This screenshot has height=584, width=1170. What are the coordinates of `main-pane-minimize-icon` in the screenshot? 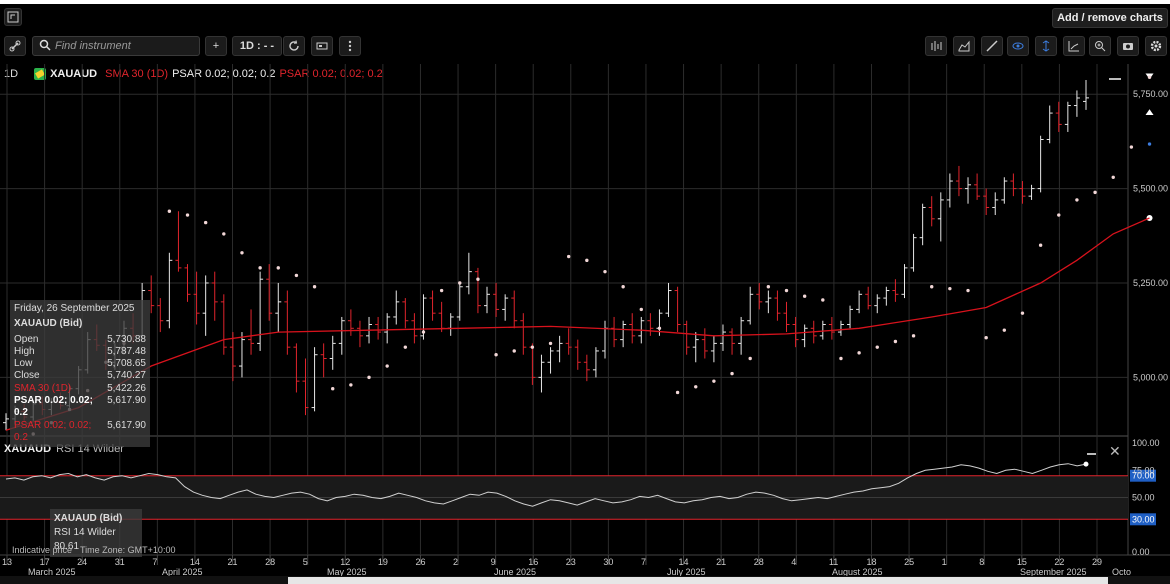 It's located at (1115, 79).